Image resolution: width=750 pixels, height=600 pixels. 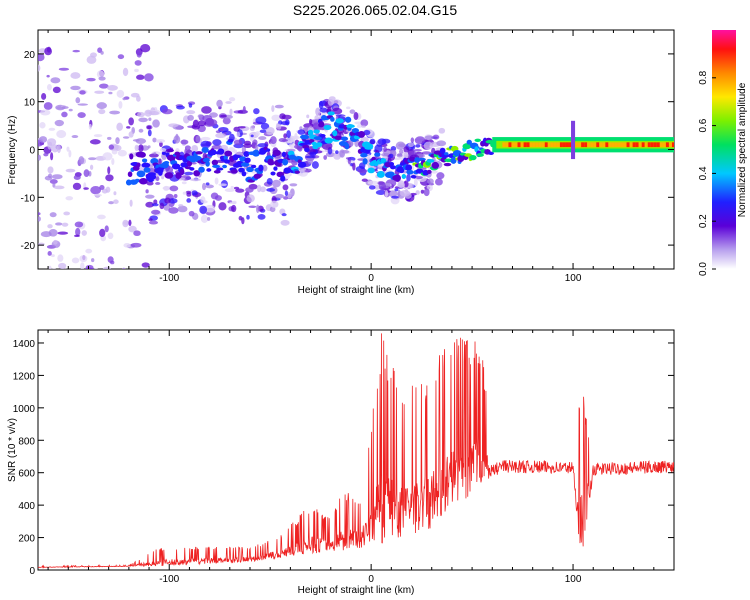 I want to click on snr-x-label: Height of straight line (km), so click(x=356, y=590).